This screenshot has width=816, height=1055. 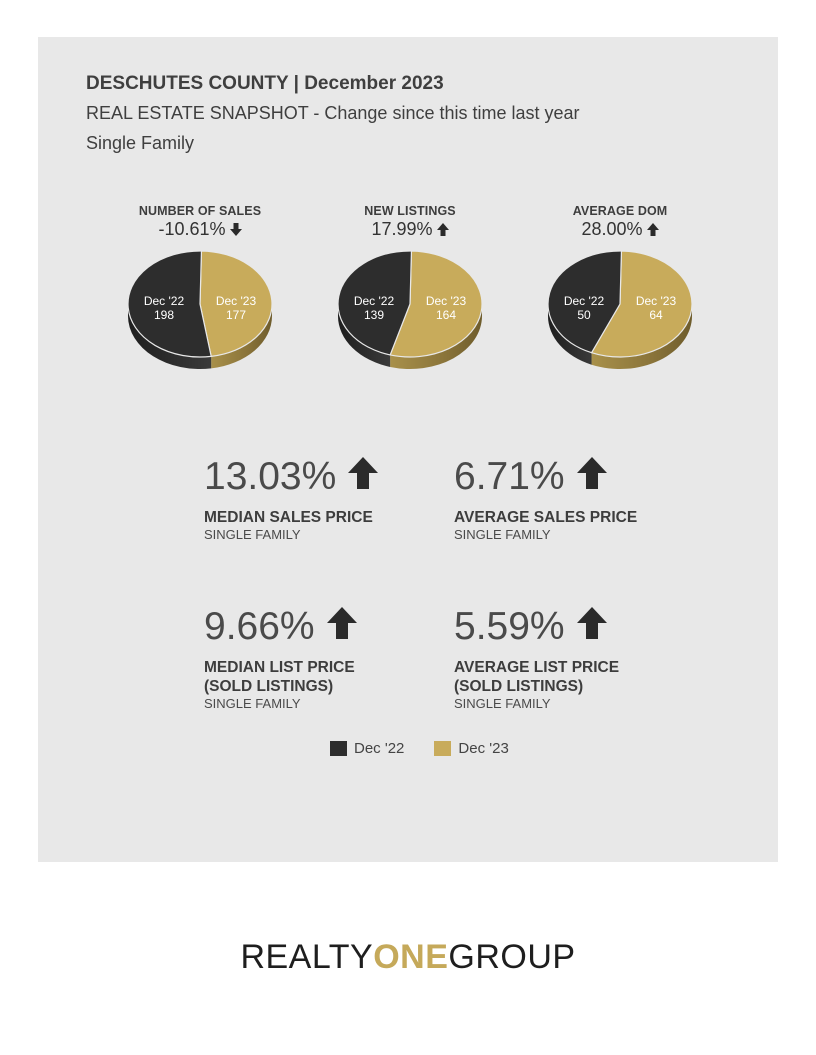 What do you see at coordinates (307, 957) in the screenshot?
I see `brand-part-realty: REALTY` at bounding box center [307, 957].